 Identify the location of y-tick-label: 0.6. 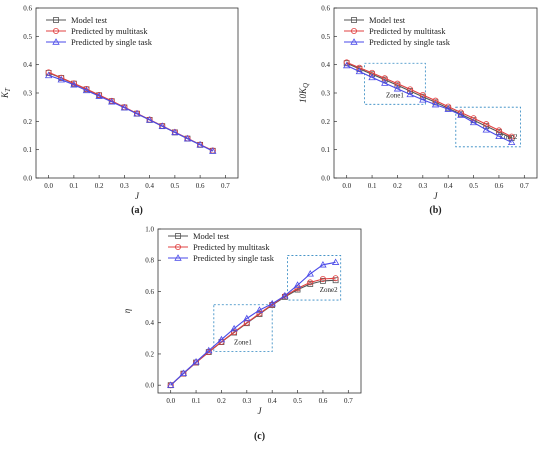
(27, 9).